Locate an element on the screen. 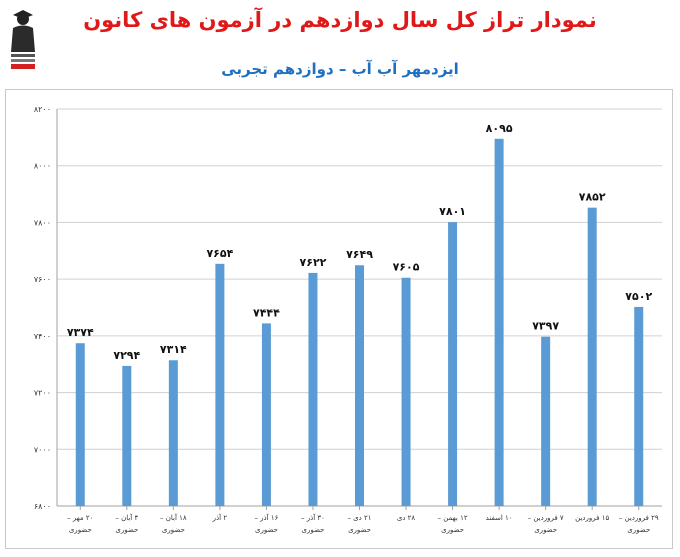  data-label: ۷۶۰۵ is located at coordinates (406, 267).